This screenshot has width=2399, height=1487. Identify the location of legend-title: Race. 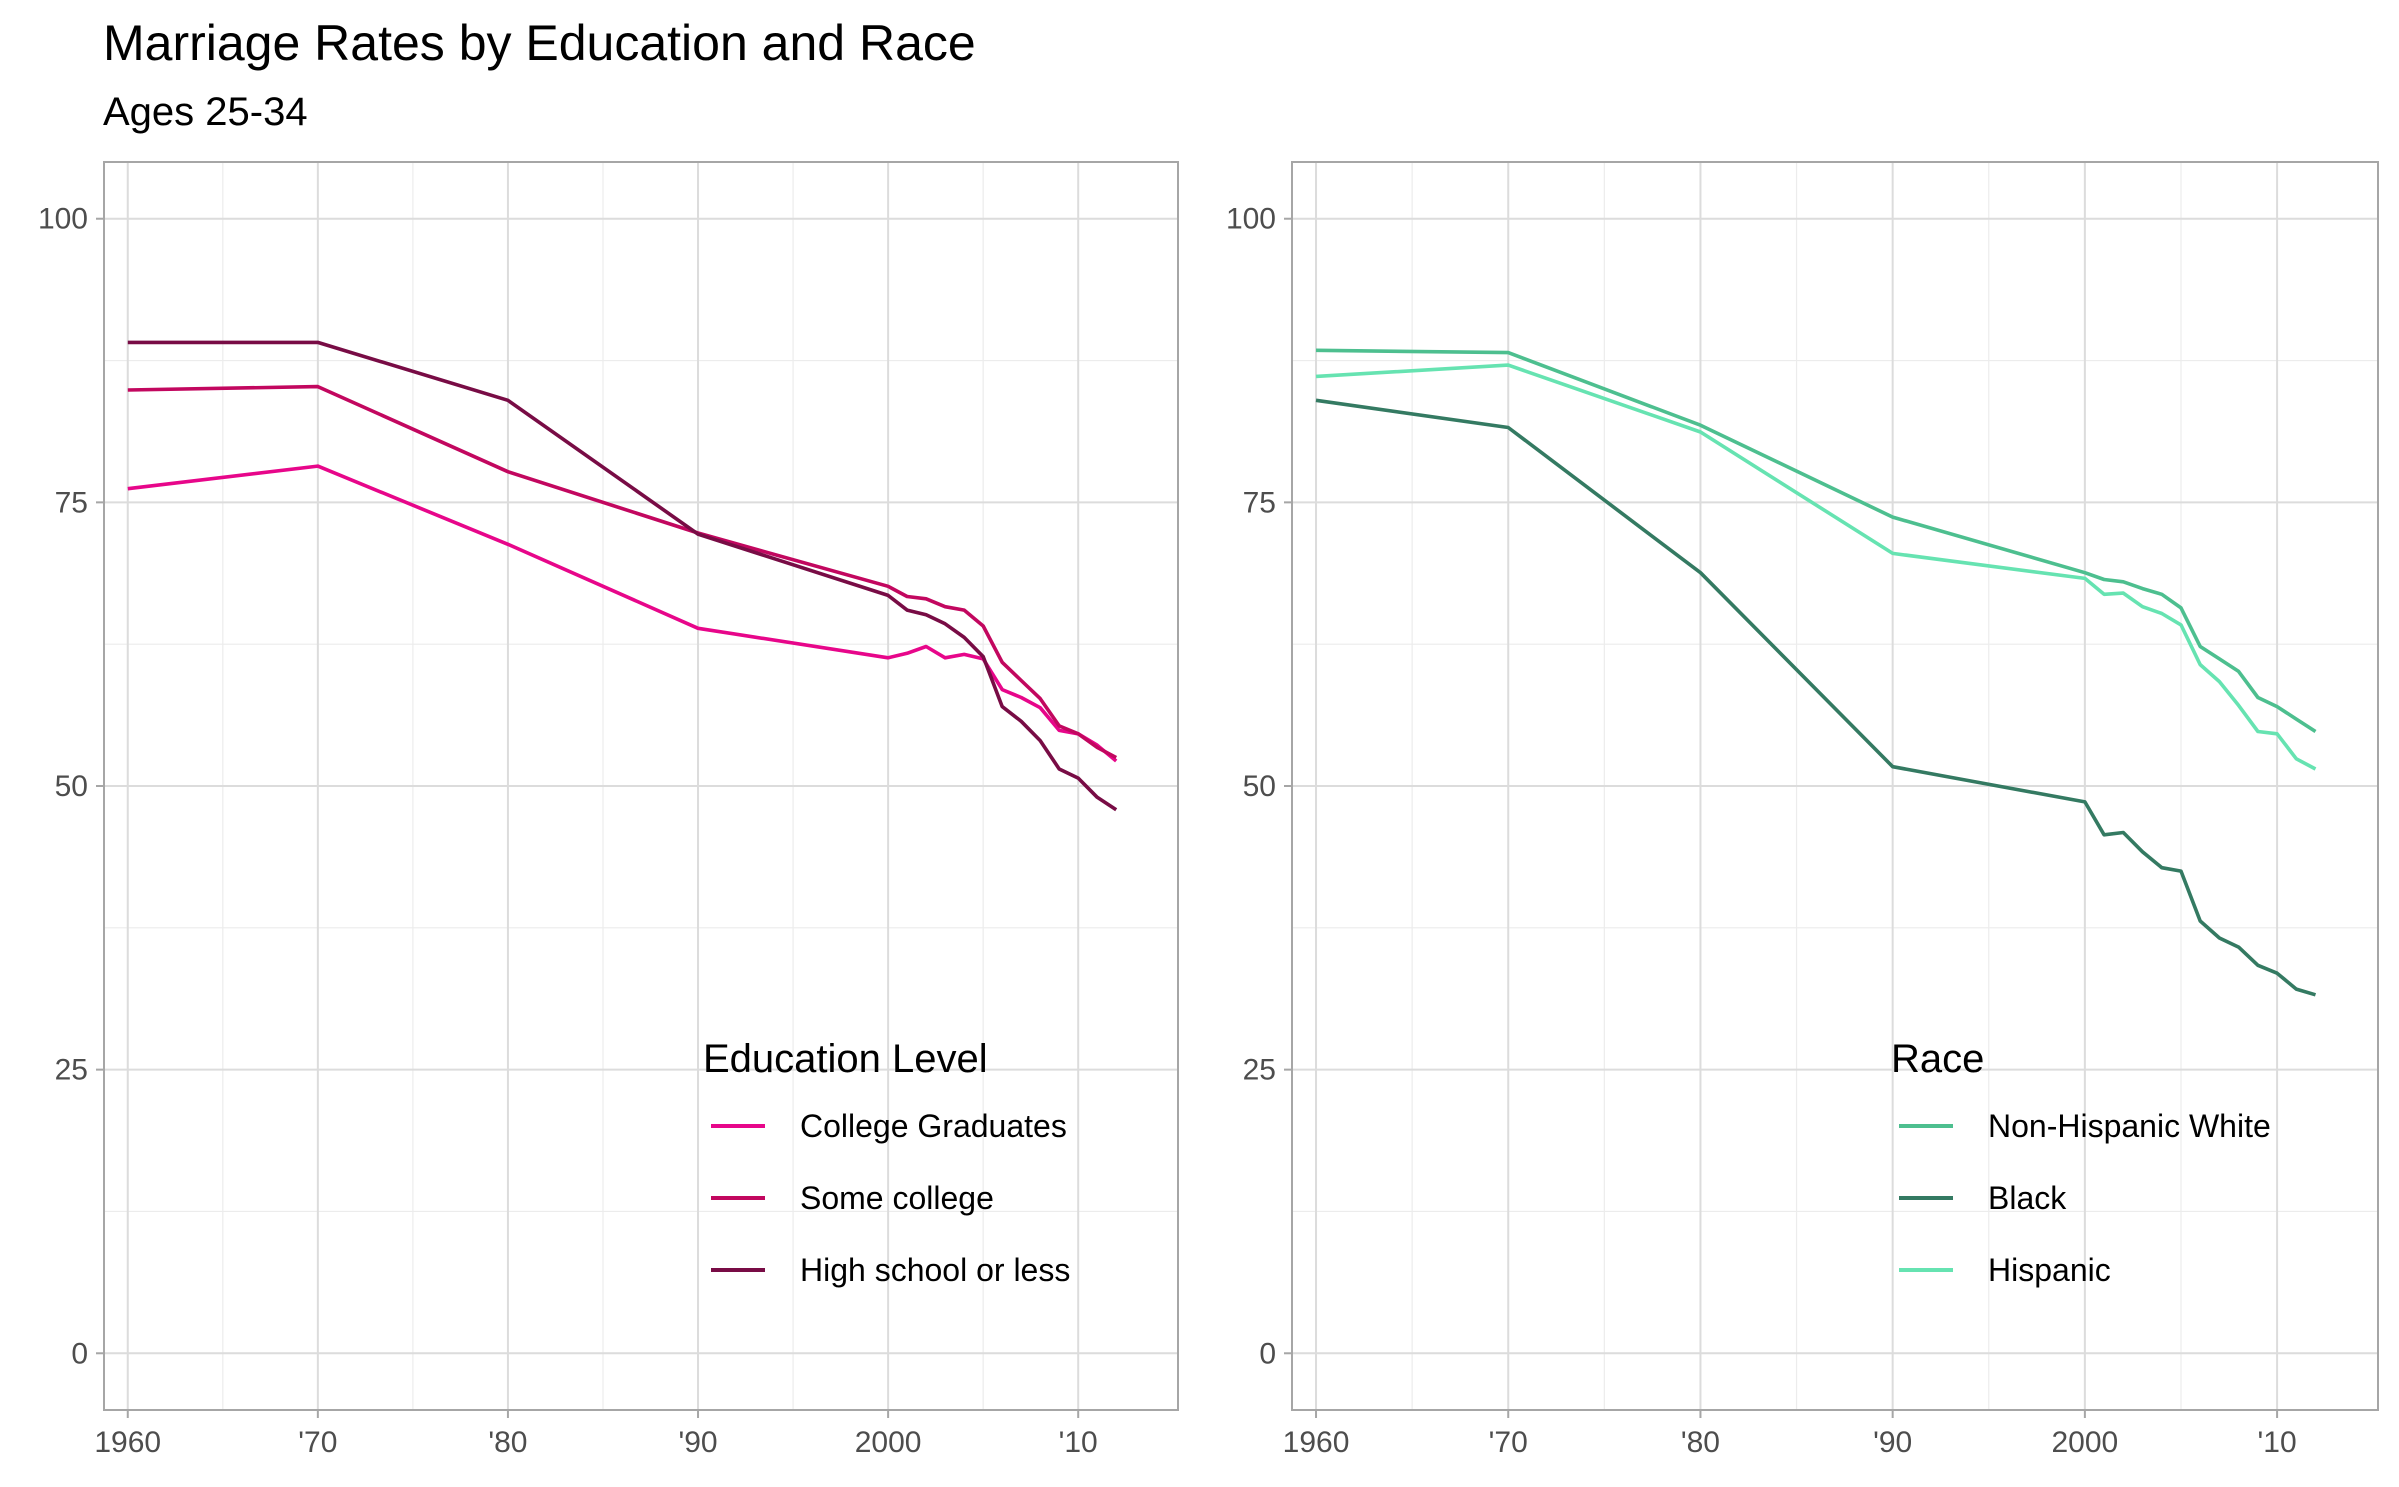
(1937, 1059).